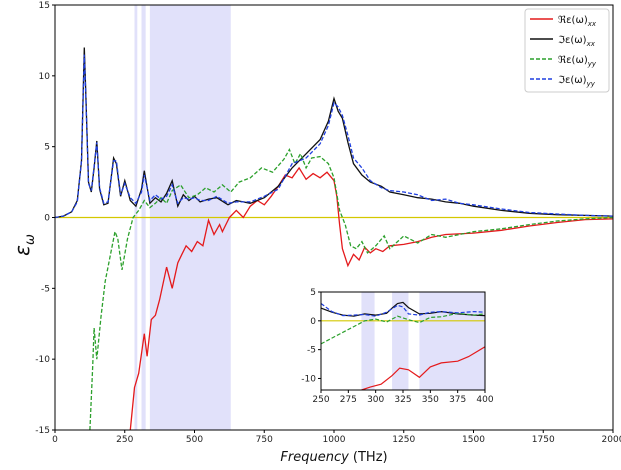  What do you see at coordinates (484, 400) in the screenshot?
I see `inset-x-tick-label-6: 400` at bounding box center [484, 400].